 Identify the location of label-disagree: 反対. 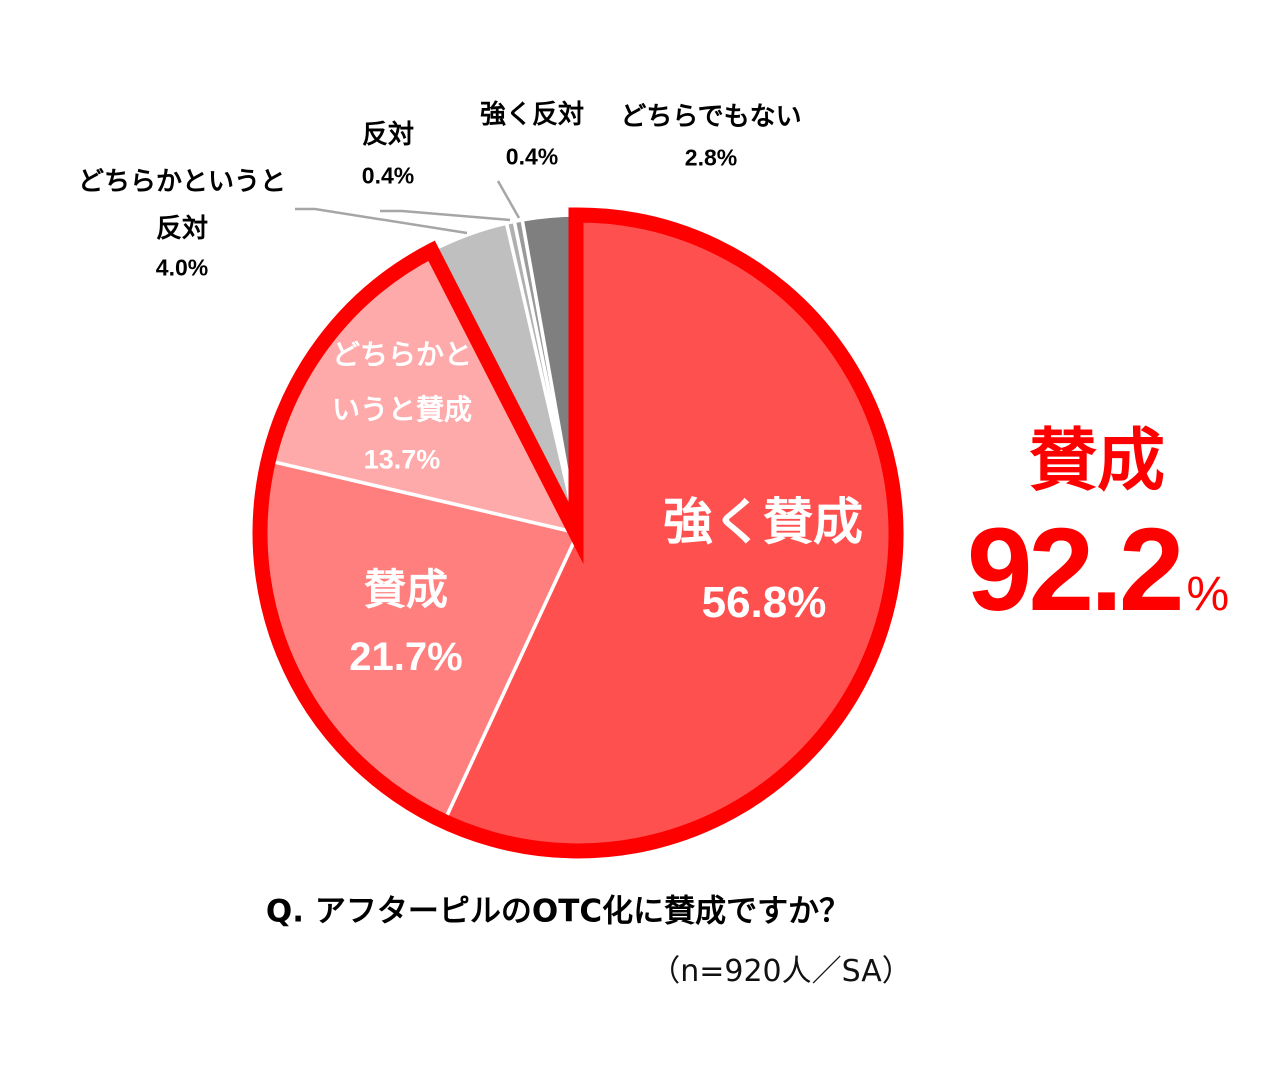
(388, 135).